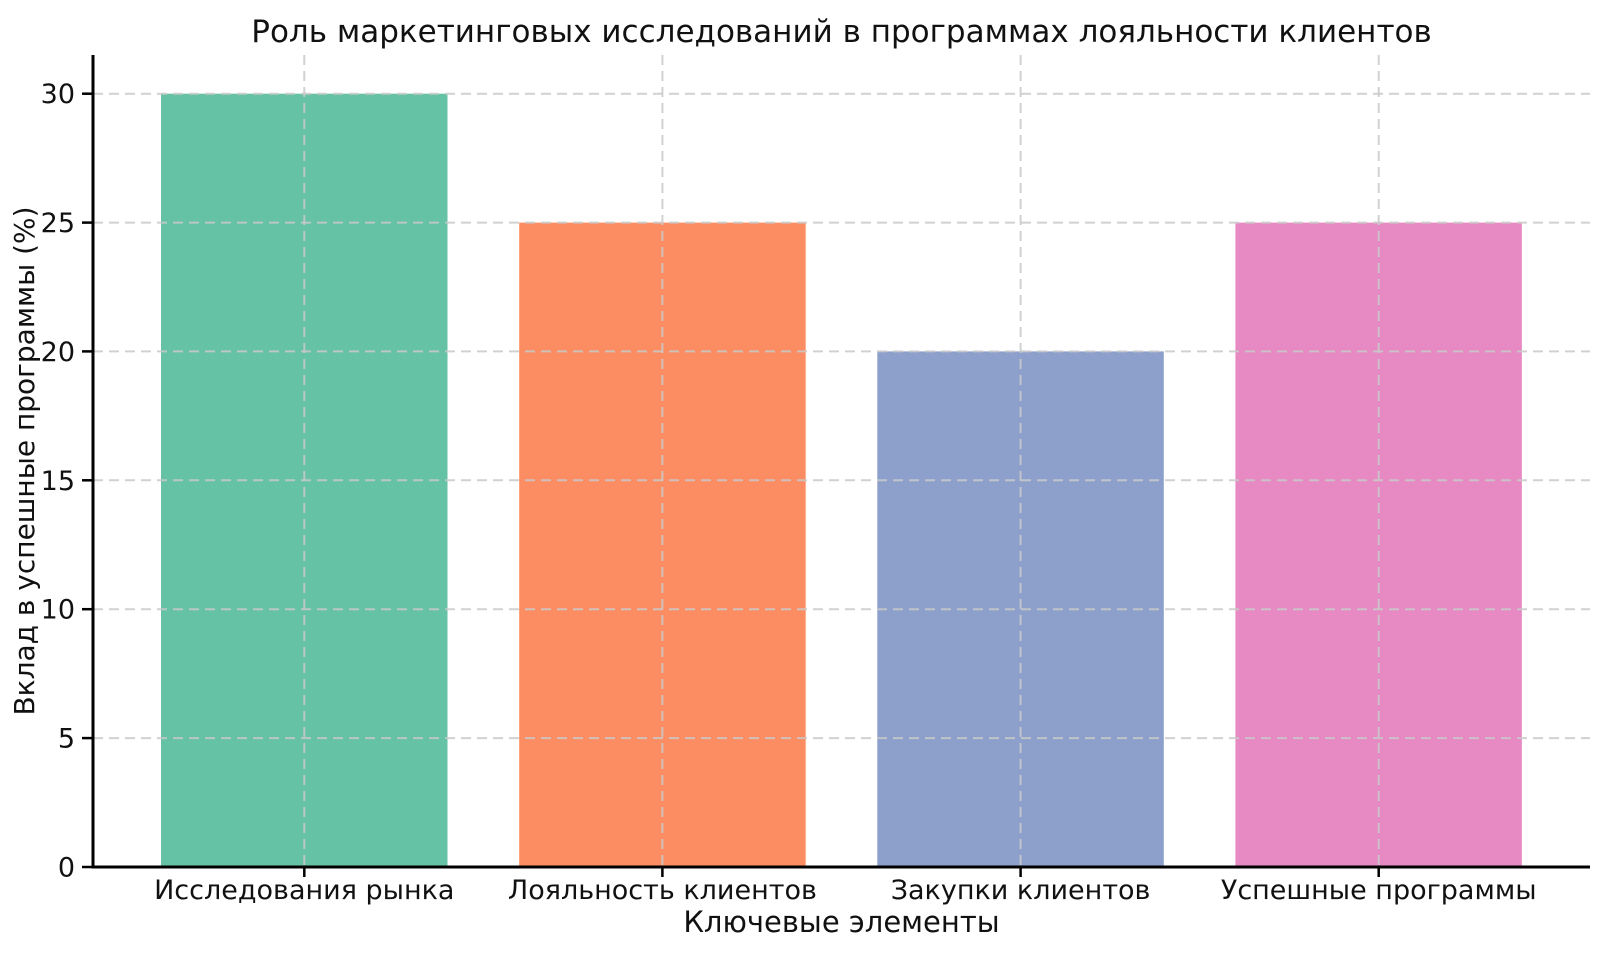 The height and width of the screenshot is (954, 1600). Describe the element at coordinates (841, 922) in the screenshot. I see `x-axis-label: Ключевые элементы` at that location.